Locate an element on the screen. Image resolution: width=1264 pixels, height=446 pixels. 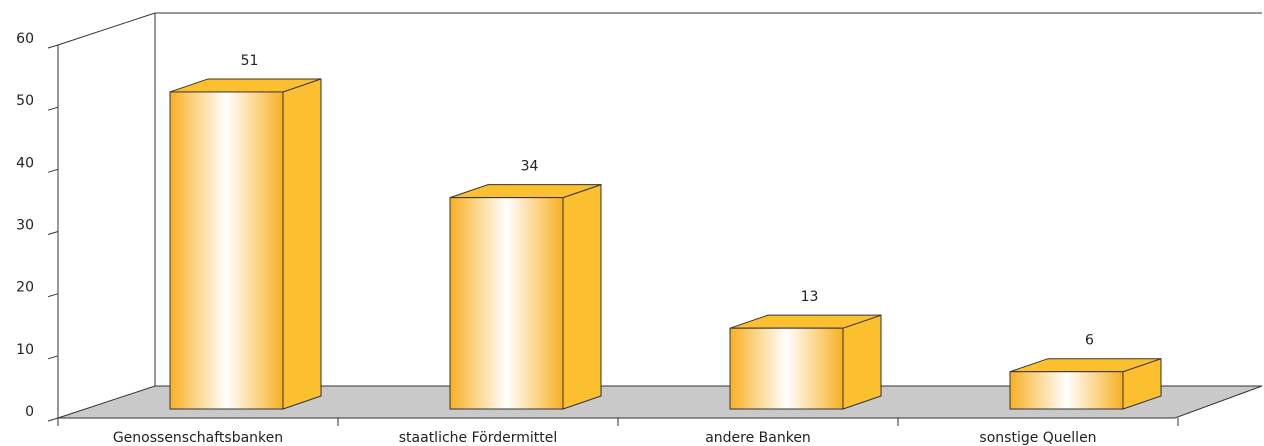
value-label: 51 is located at coordinates (250, 61).